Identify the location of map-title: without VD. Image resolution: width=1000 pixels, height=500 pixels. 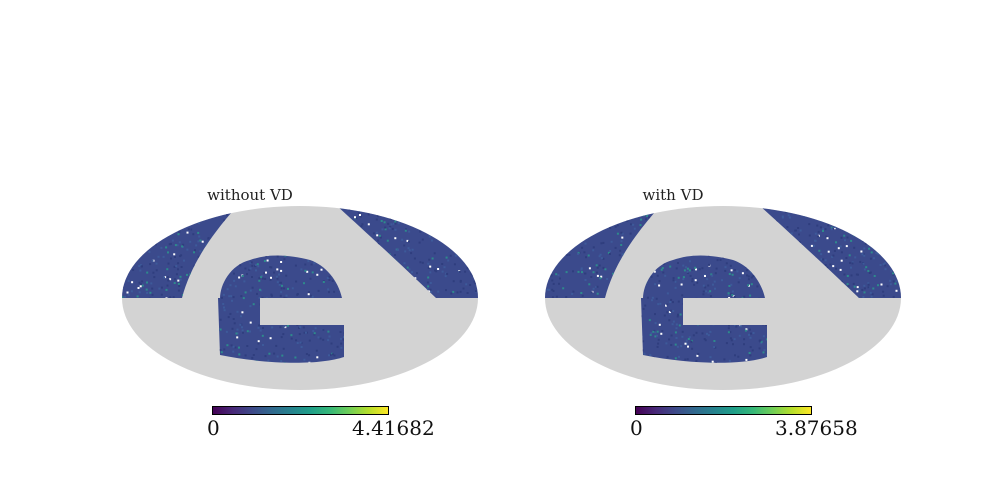
(250, 195).